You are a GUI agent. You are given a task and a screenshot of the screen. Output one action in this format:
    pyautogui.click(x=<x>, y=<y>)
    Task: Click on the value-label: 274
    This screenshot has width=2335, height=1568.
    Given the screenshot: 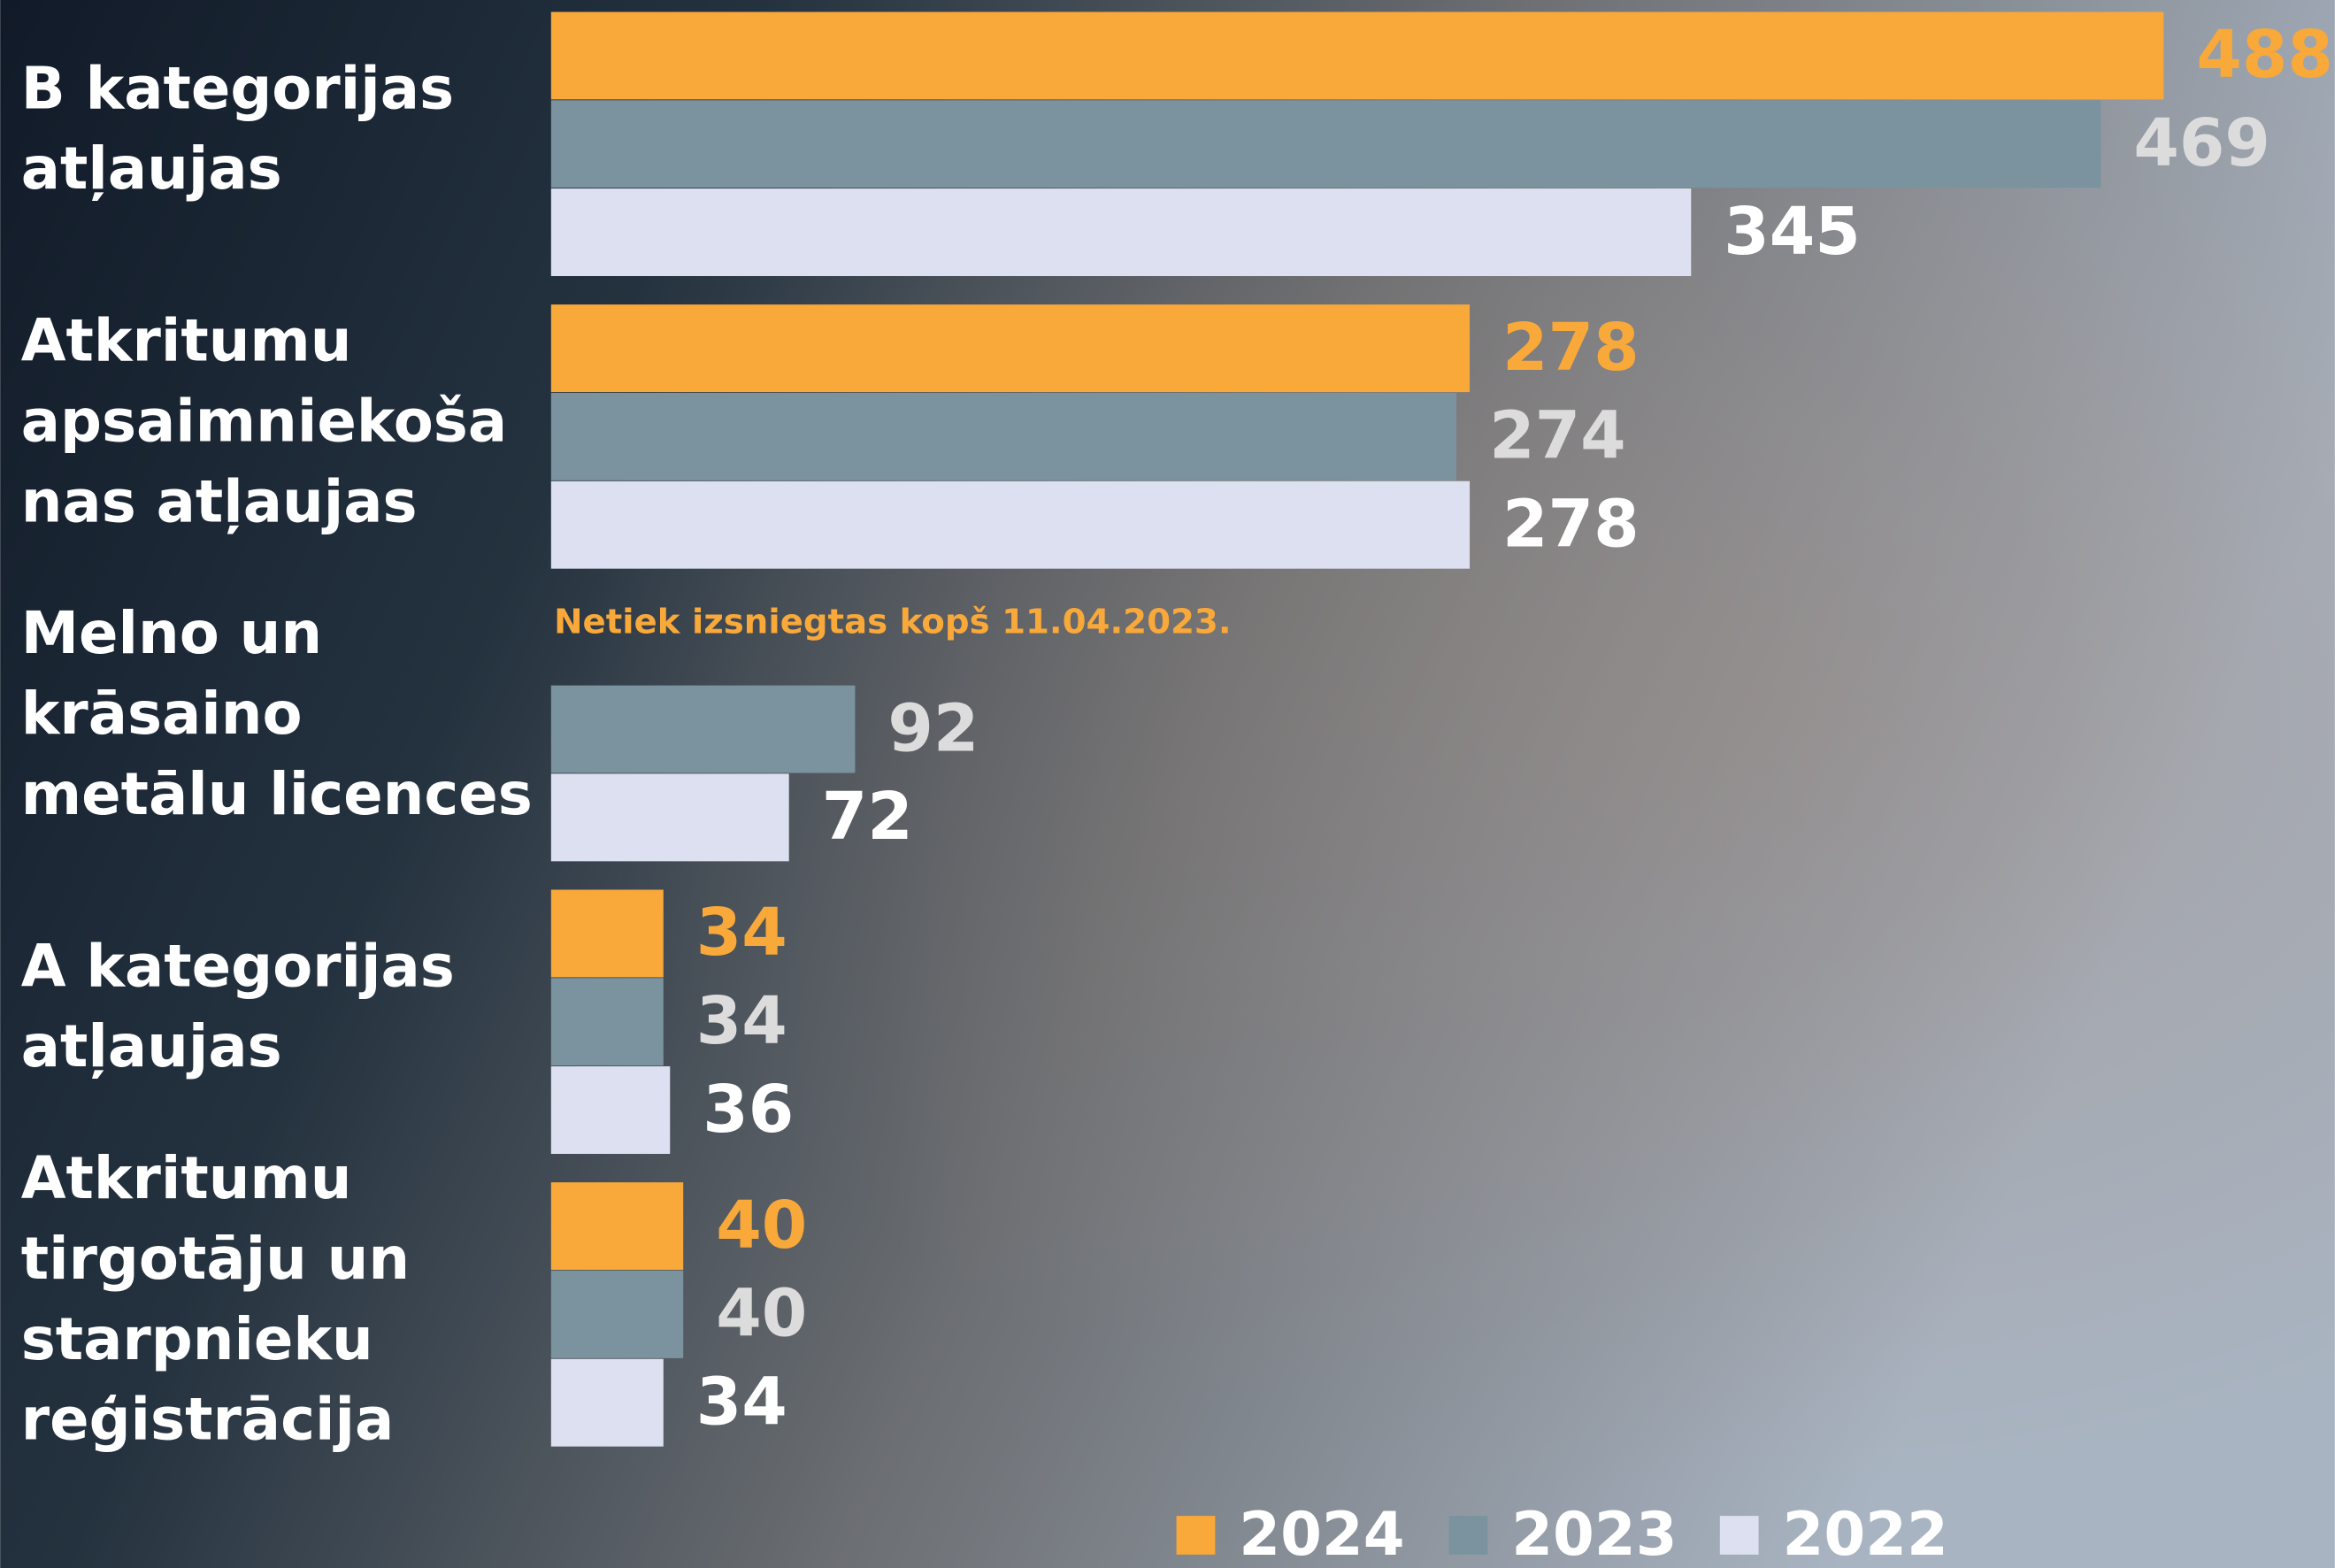 What is the action you would take?
    pyautogui.click(x=1557, y=436)
    